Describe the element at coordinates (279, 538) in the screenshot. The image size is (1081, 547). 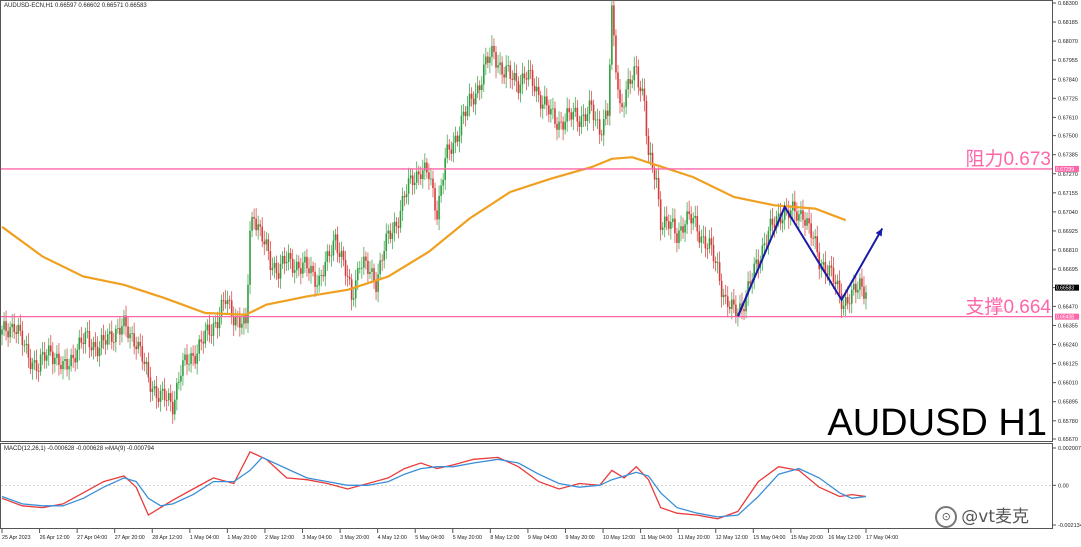
I see `x-tick-label: 2 May 12:00` at that location.